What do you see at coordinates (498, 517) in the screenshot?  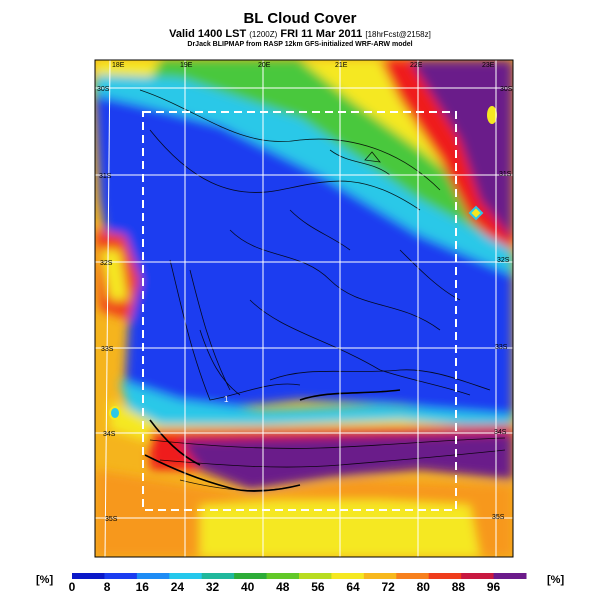 I see `lat-label-right-5: 35S` at bounding box center [498, 517].